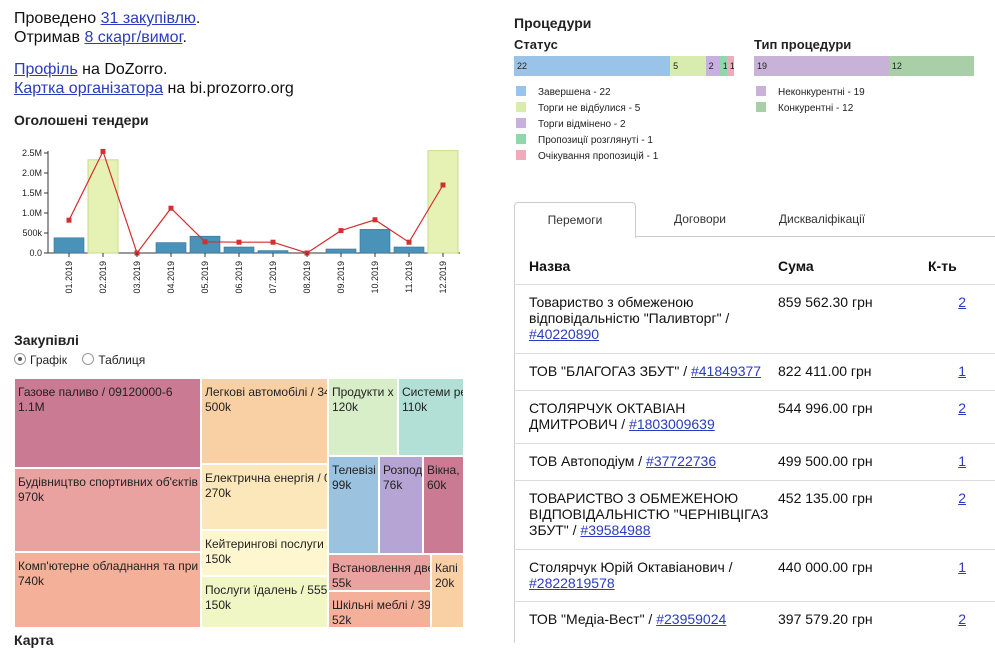 This screenshot has width=995, height=648. Describe the element at coordinates (171, 277) in the screenshot. I see `x-tick-label: 04.2019` at that location.